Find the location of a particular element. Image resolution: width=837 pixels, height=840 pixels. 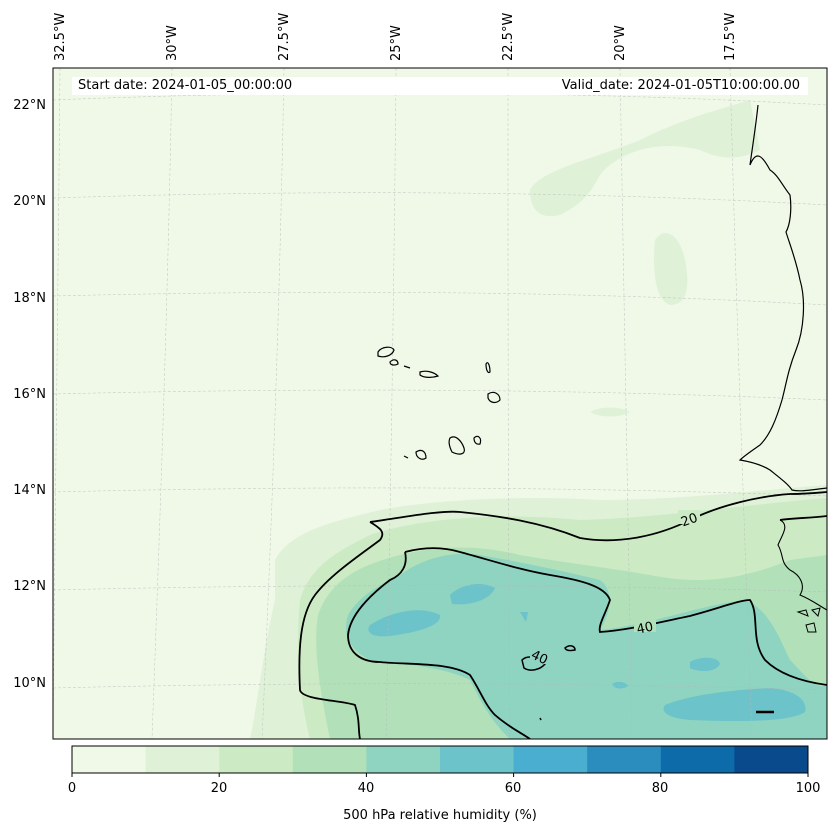

lat-label-12n: 12°N is located at coordinates (29, 586).